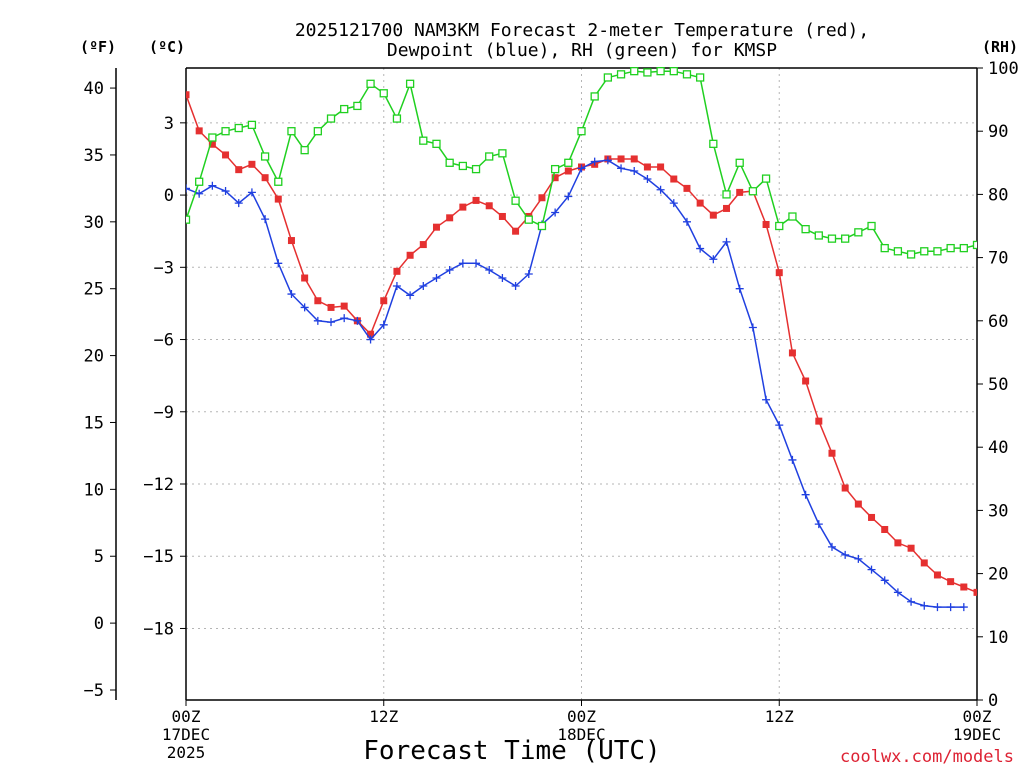  What do you see at coordinates (164, 341) in the screenshot?
I see `c-tick-label: −6` at bounding box center [164, 341].